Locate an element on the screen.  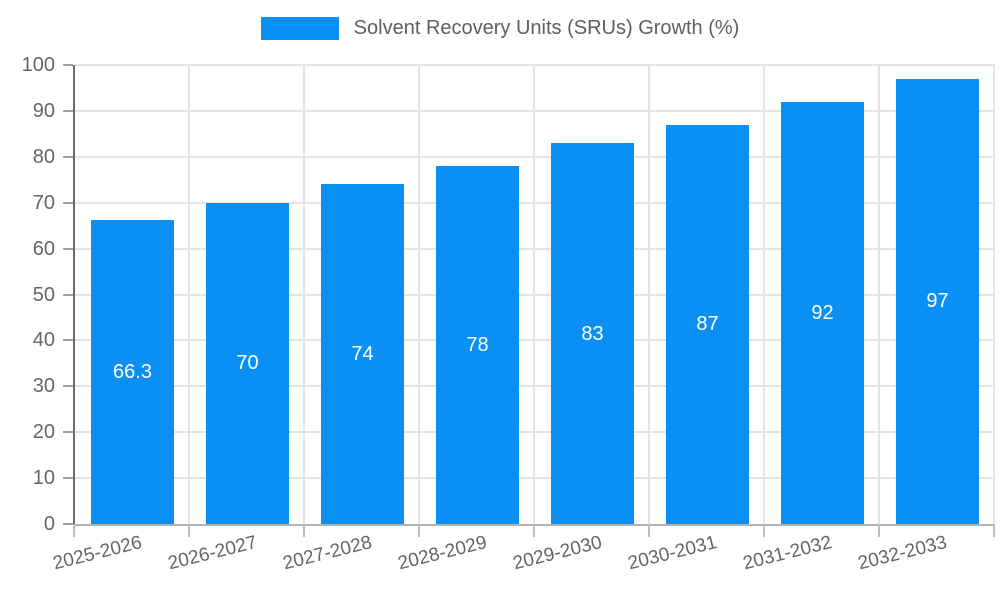
bar-value-label: 70 is located at coordinates (247, 363).